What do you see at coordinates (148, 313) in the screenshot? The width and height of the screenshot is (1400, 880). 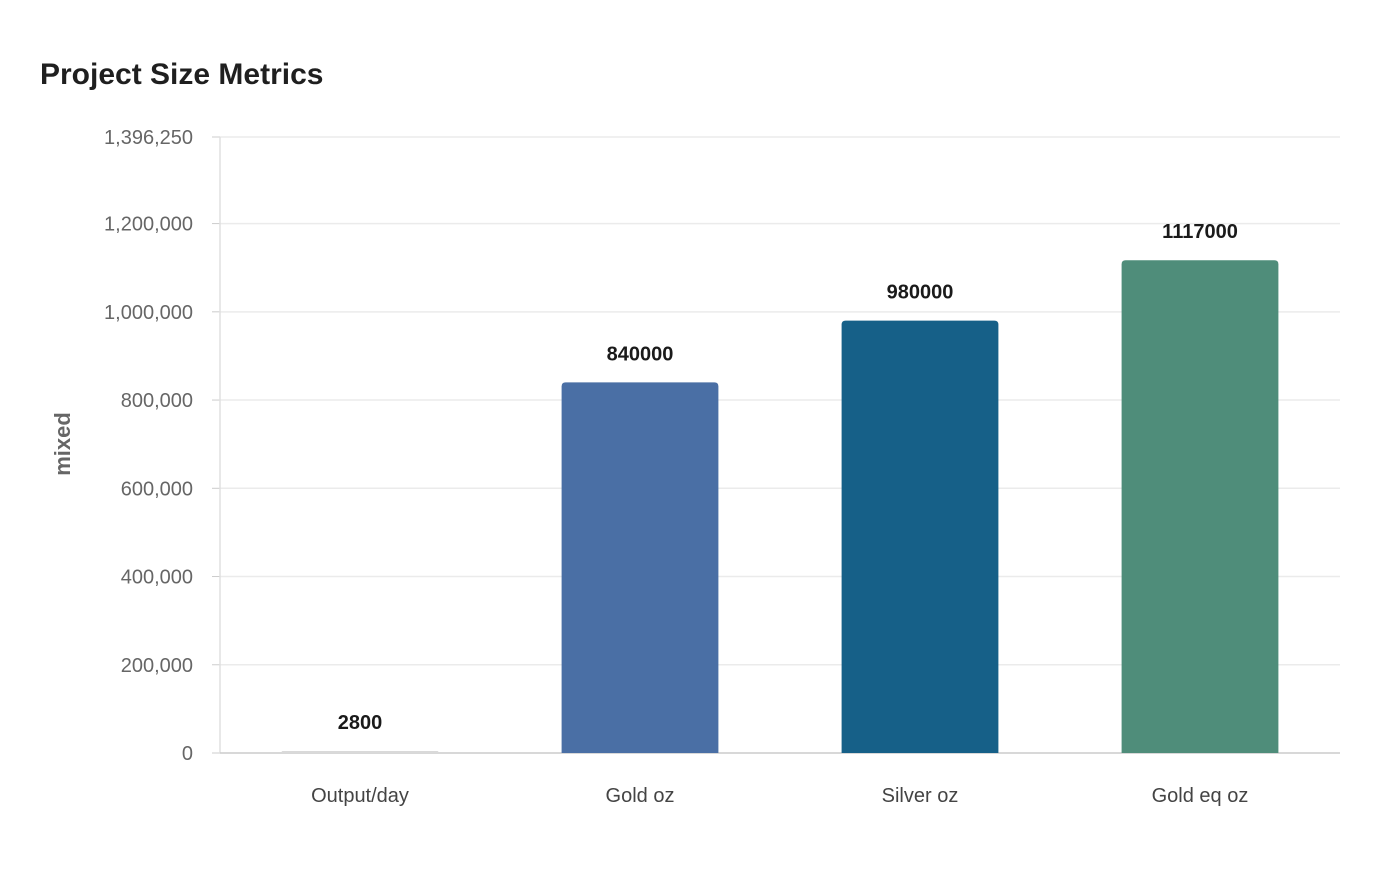 I see `y-tick-label: 1,000,000` at bounding box center [148, 313].